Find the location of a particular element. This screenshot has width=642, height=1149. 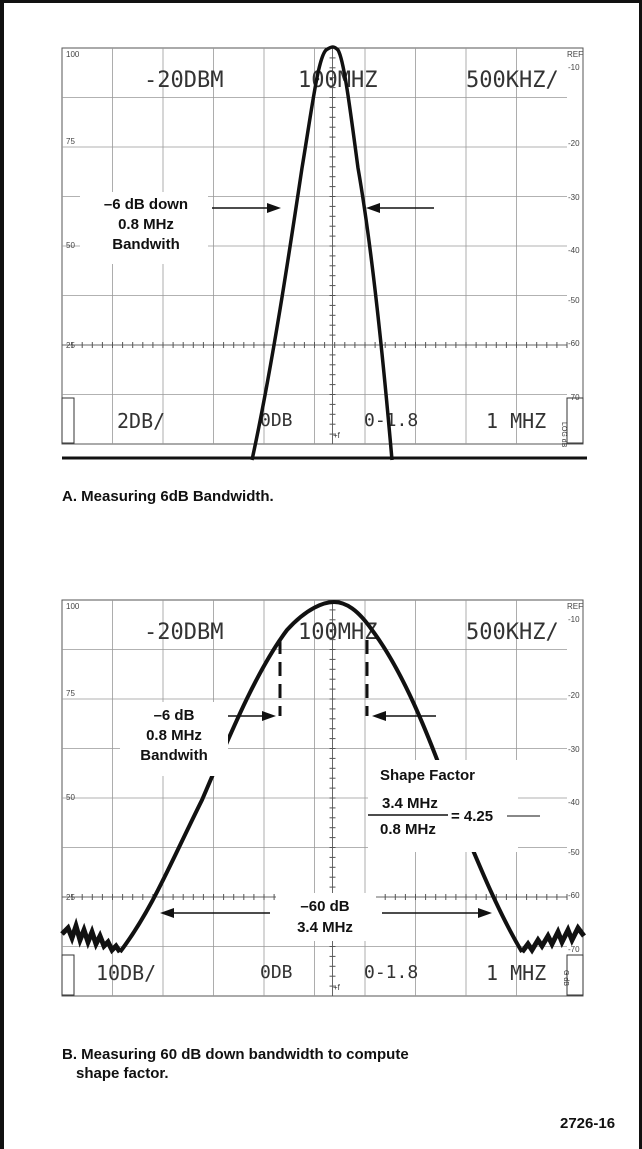

bw6-arrow-right-head is located at coordinates (379, 716).